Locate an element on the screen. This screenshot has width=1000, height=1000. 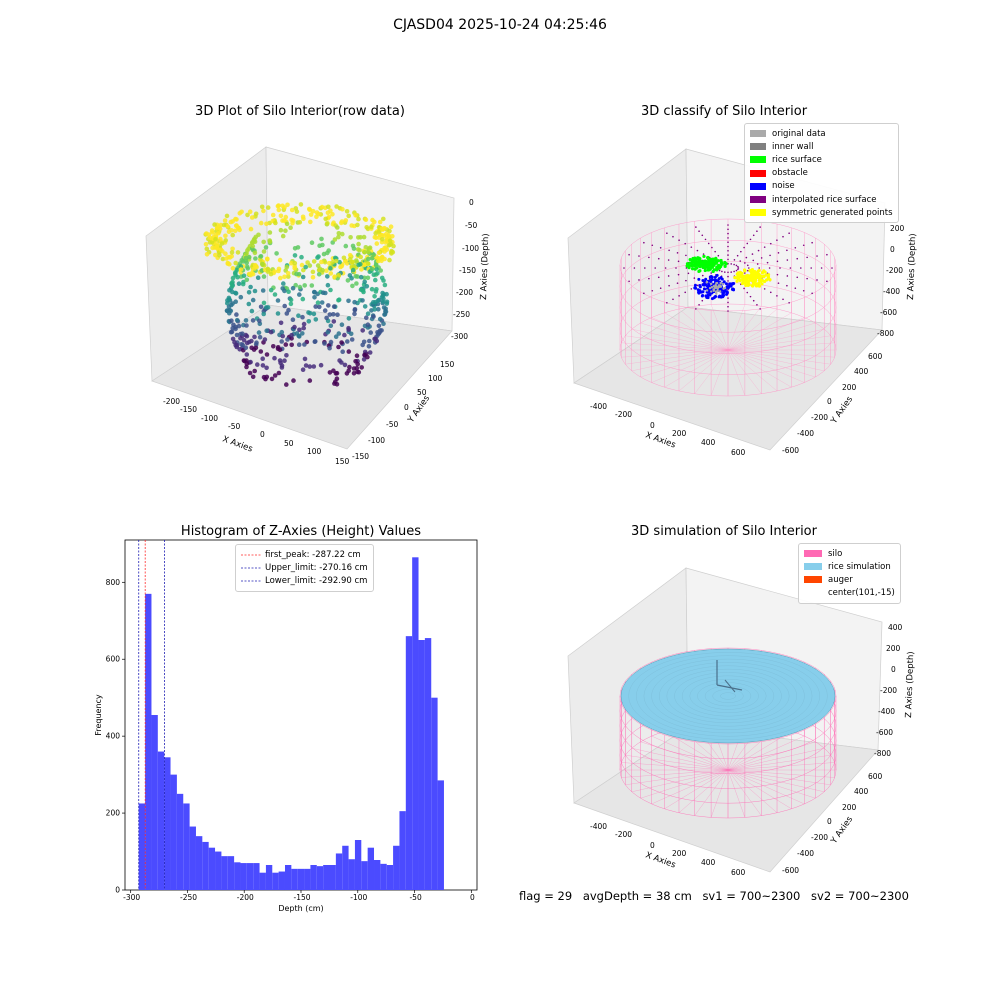
auger-arm is located at coordinates (729, 687).